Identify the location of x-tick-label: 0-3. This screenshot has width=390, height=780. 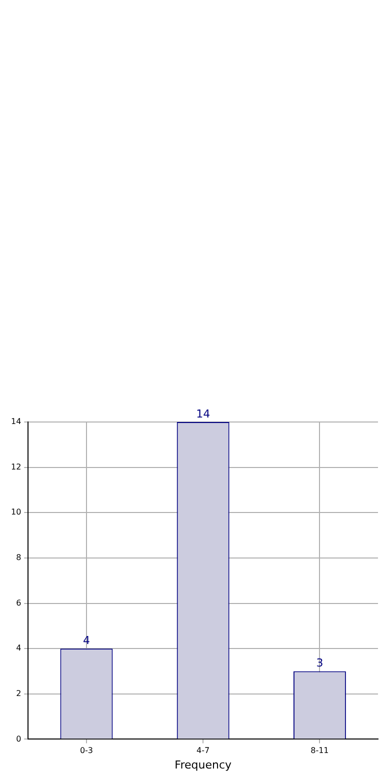
(87, 751).